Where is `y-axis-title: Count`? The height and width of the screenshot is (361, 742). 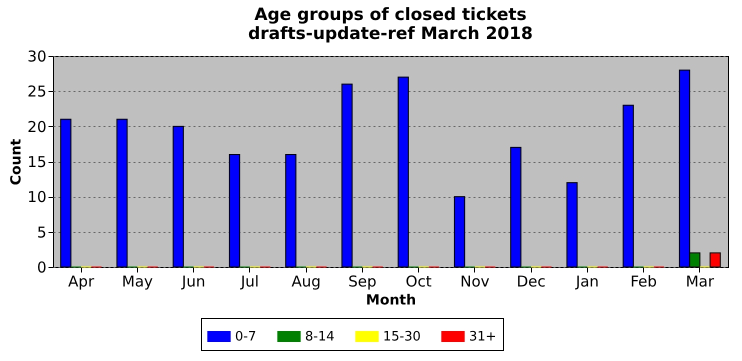
y-axis-title: Count is located at coordinates (16, 162).